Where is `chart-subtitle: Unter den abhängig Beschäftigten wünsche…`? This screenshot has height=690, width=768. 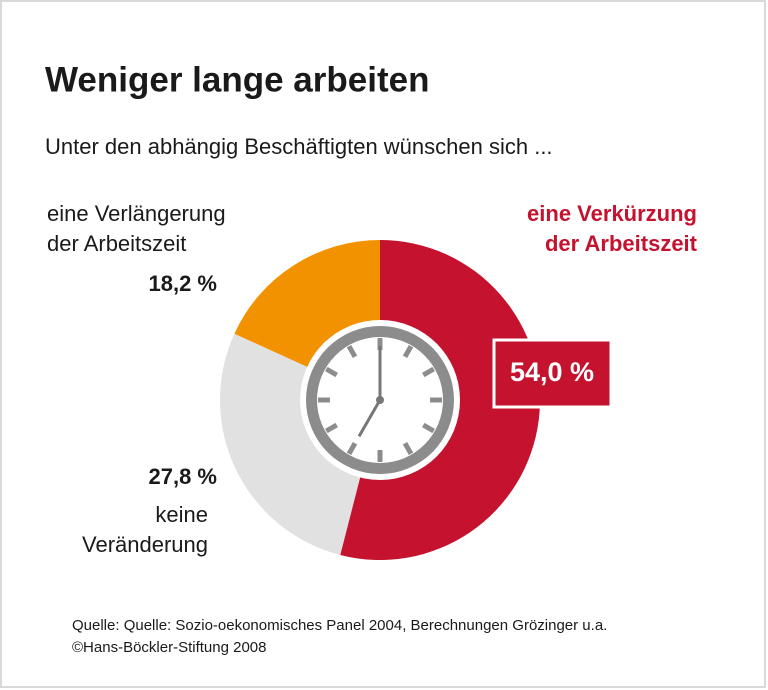
chart-subtitle: Unter den abhängig Beschäftigten wünsche… is located at coordinates (299, 146).